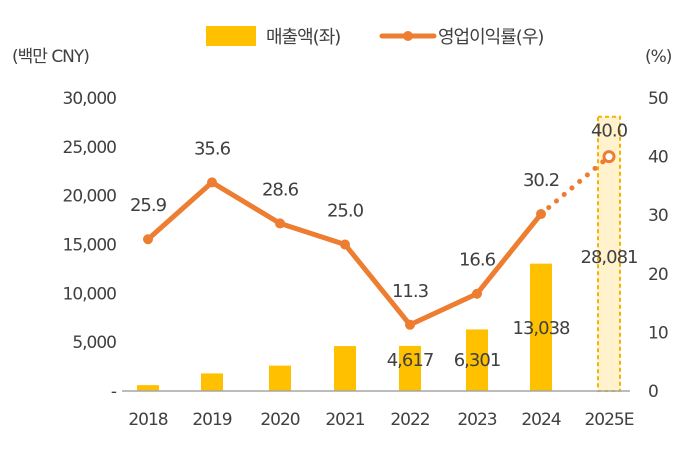 This screenshot has height=451, width=691. Describe the element at coordinates (211, 420) in the screenshot. I see `x-tick-label: 2019` at that location.